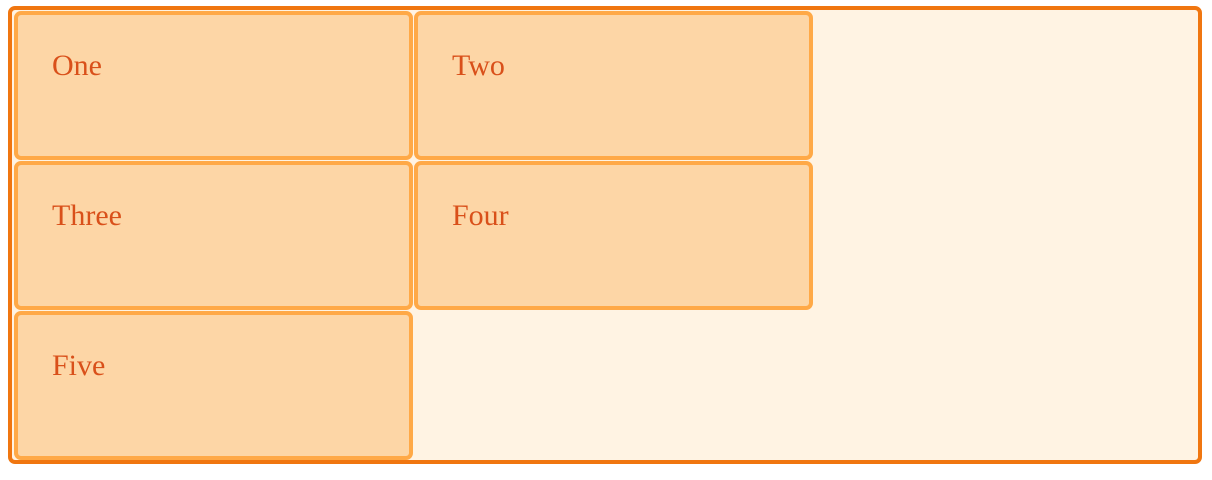 The image size is (1212, 480). I want to click on grid-item-label: Two, so click(478, 65).